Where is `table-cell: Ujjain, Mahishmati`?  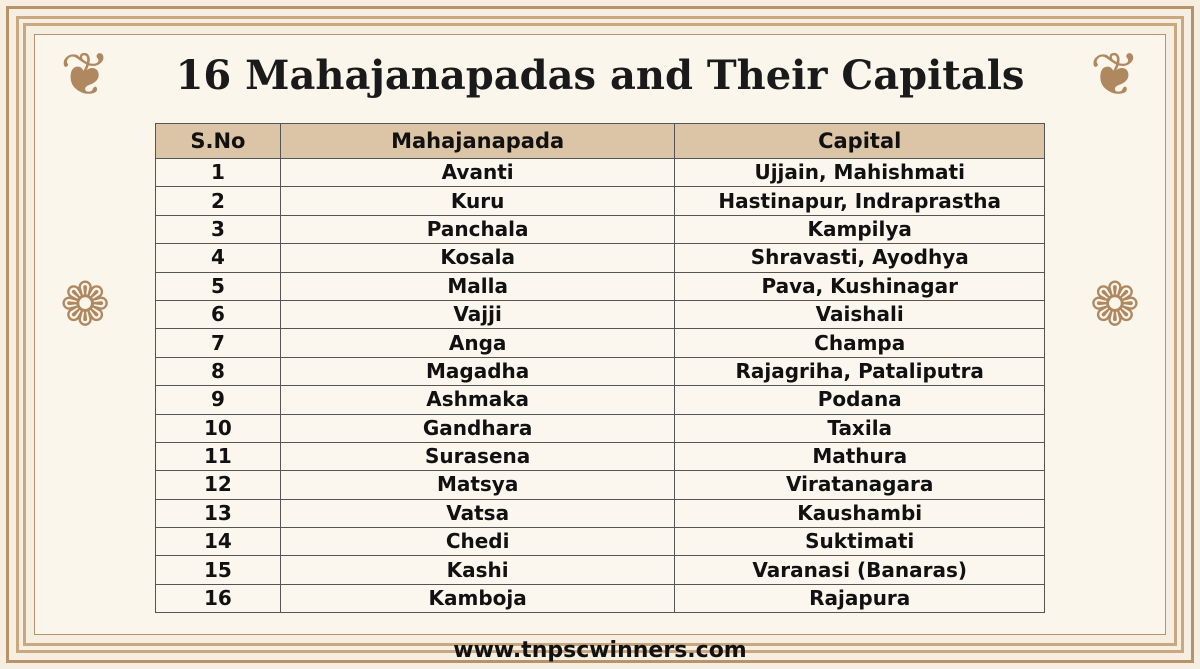
table-cell: Ujjain, Mahishmati is located at coordinates (859, 172).